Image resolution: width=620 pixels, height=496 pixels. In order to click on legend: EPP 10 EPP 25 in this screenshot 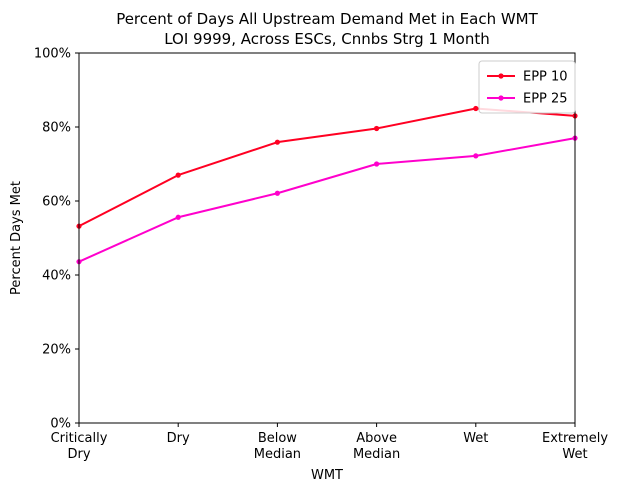, I will do `click(527, 87)`.